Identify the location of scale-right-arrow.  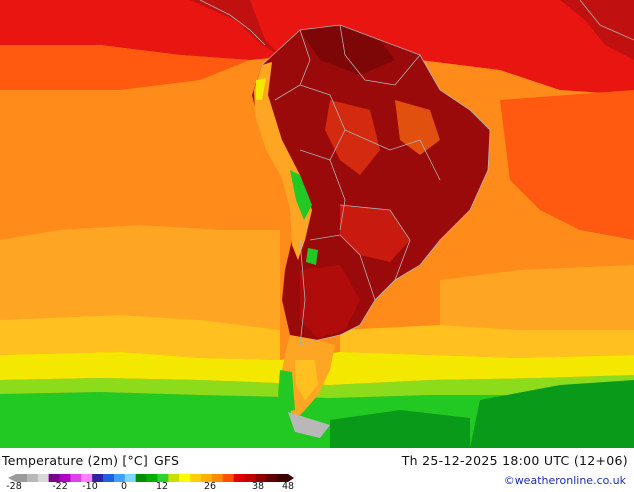
(291, 478).